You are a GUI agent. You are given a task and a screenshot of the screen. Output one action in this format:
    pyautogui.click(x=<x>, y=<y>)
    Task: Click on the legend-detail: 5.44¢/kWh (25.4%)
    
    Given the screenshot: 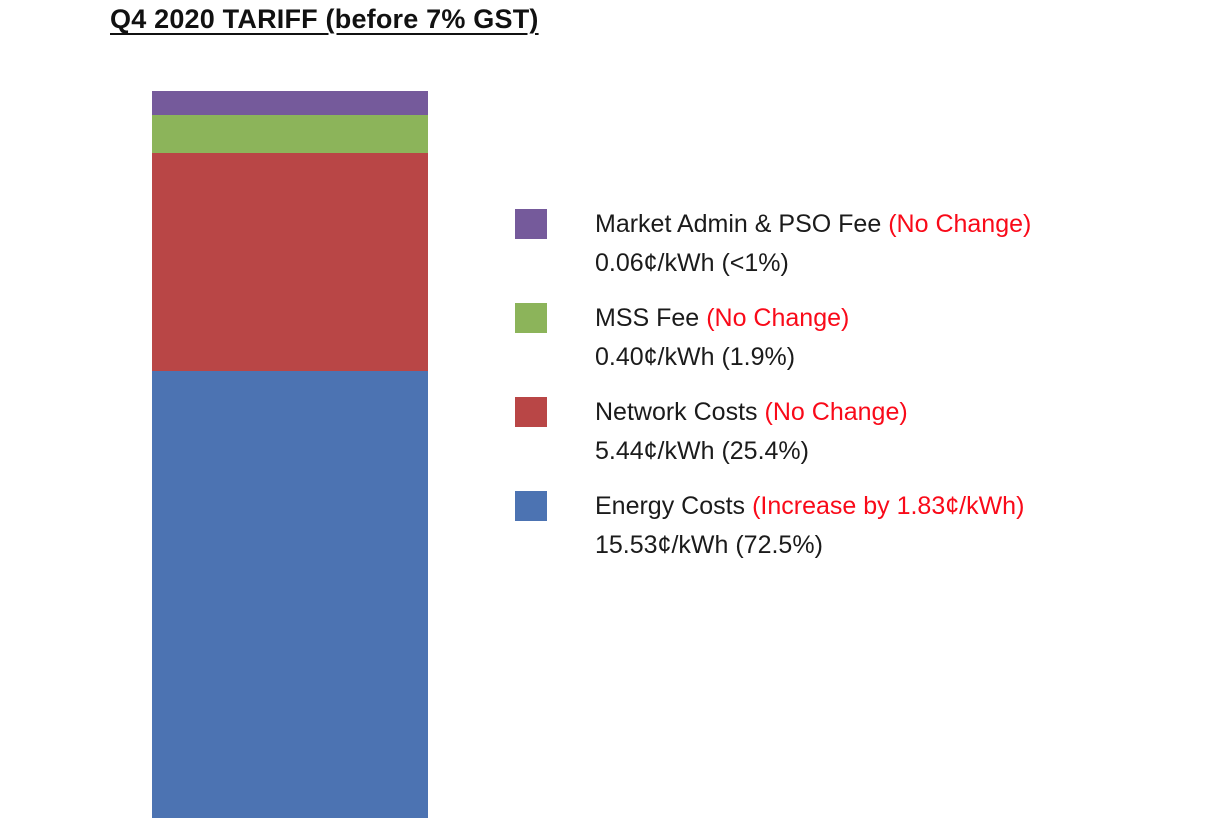 What is the action you would take?
    pyautogui.click(x=702, y=451)
    